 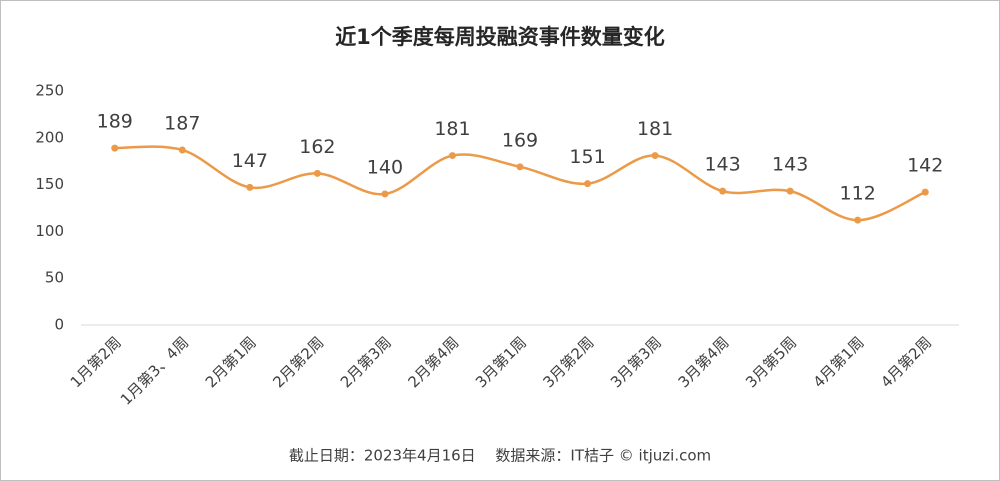 What do you see at coordinates (54, 278) in the screenshot?
I see `y-tick-label: 50` at bounding box center [54, 278].